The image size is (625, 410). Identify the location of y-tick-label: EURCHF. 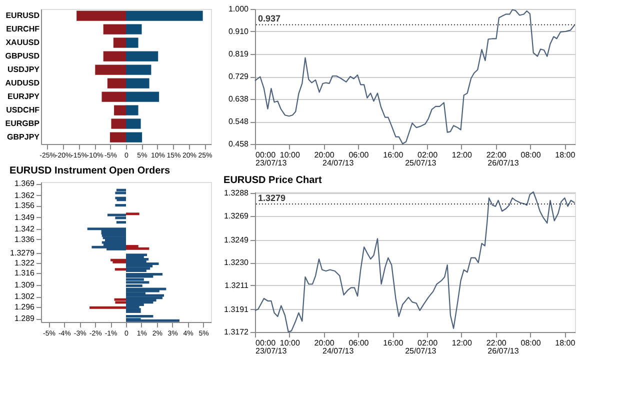
(23, 29).